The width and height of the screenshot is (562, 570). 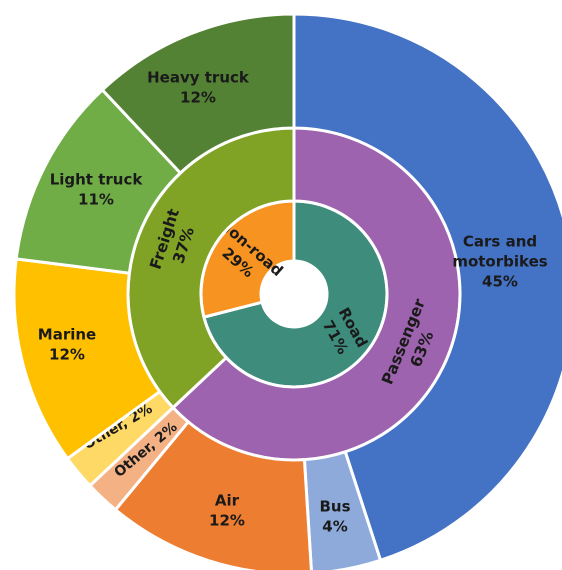 What do you see at coordinates (227, 521) in the screenshot?
I see `outer-label-air-line-1: 12%` at bounding box center [227, 521].